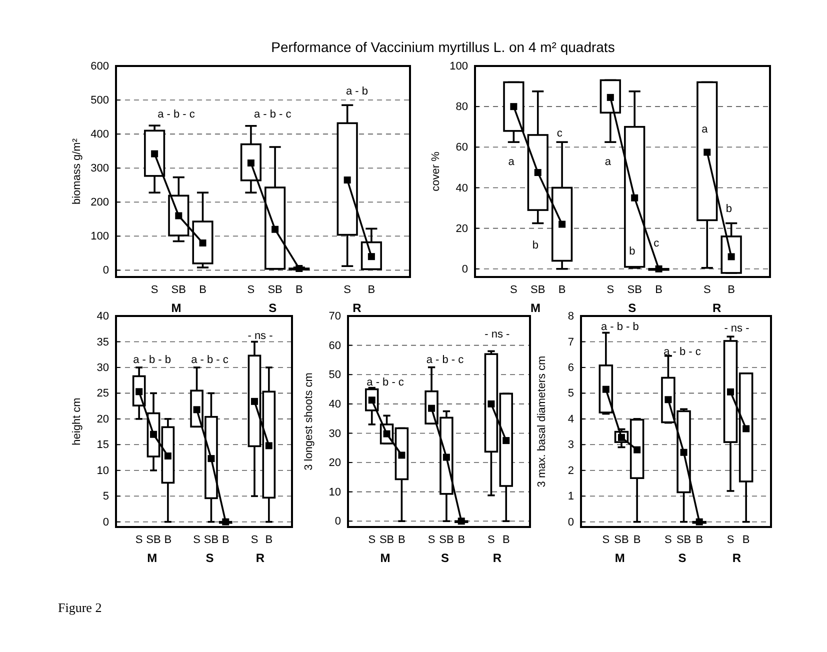 This screenshot has height=652, width=827. What do you see at coordinates (77, 422) in the screenshot?
I see `y-axis-title: height cm` at bounding box center [77, 422].